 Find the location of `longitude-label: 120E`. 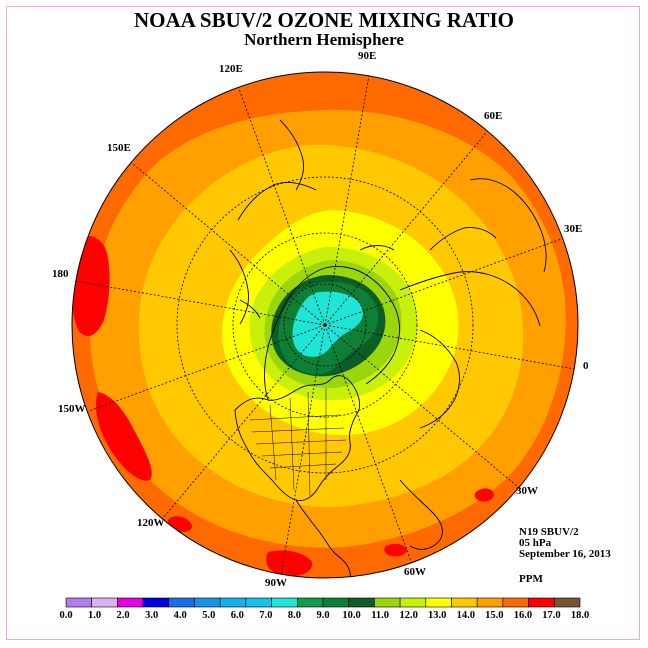

longitude-label: 120E is located at coordinates (231, 69).